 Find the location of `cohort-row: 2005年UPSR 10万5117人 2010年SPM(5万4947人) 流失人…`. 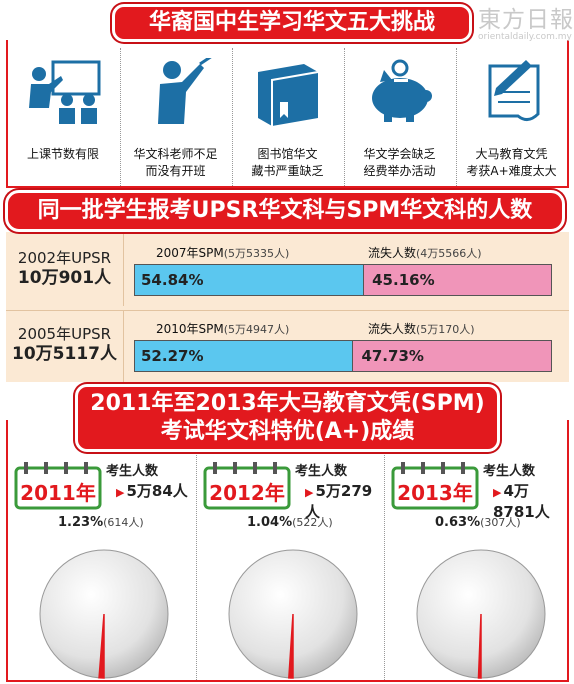

cohort-row: 2005年UPSR 10万5117人 2010年SPM(5万4947人) 流失人… is located at coordinates (287, 346).